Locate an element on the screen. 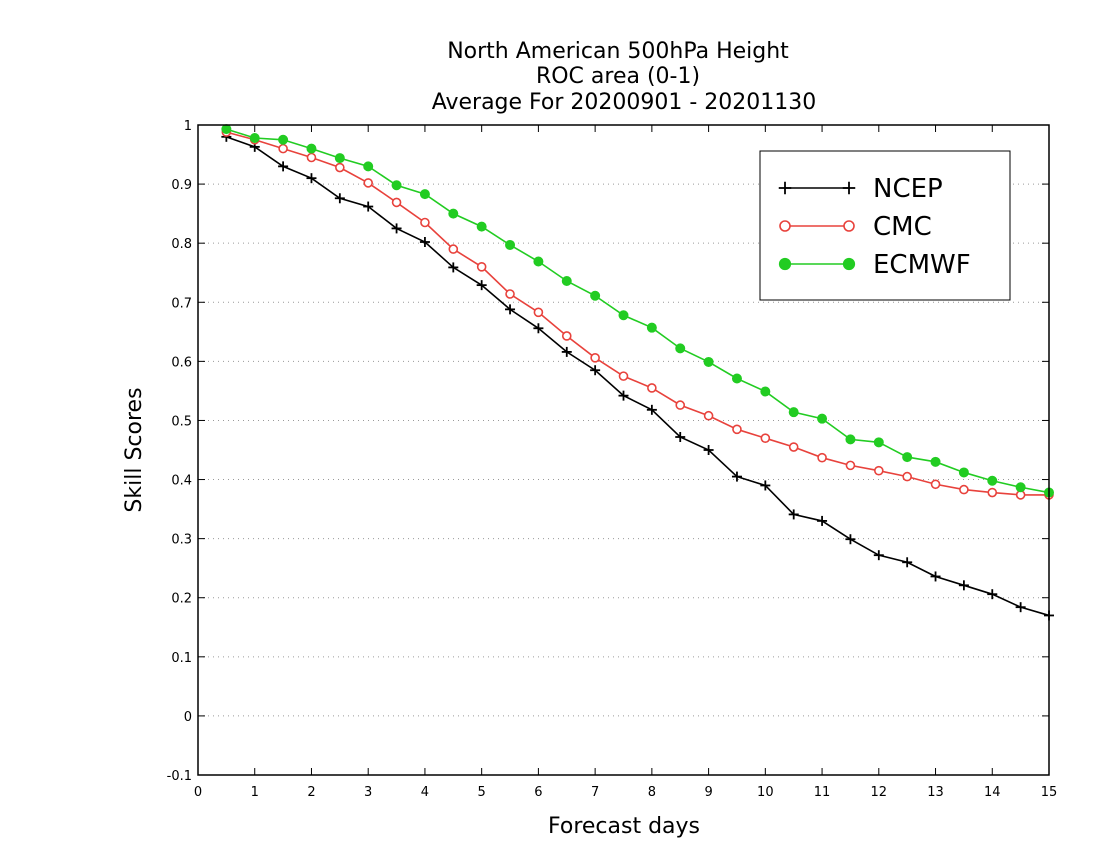 The height and width of the screenshot is (850, 1100). x-tick-label: 7 is located at coordinates (595, 792).